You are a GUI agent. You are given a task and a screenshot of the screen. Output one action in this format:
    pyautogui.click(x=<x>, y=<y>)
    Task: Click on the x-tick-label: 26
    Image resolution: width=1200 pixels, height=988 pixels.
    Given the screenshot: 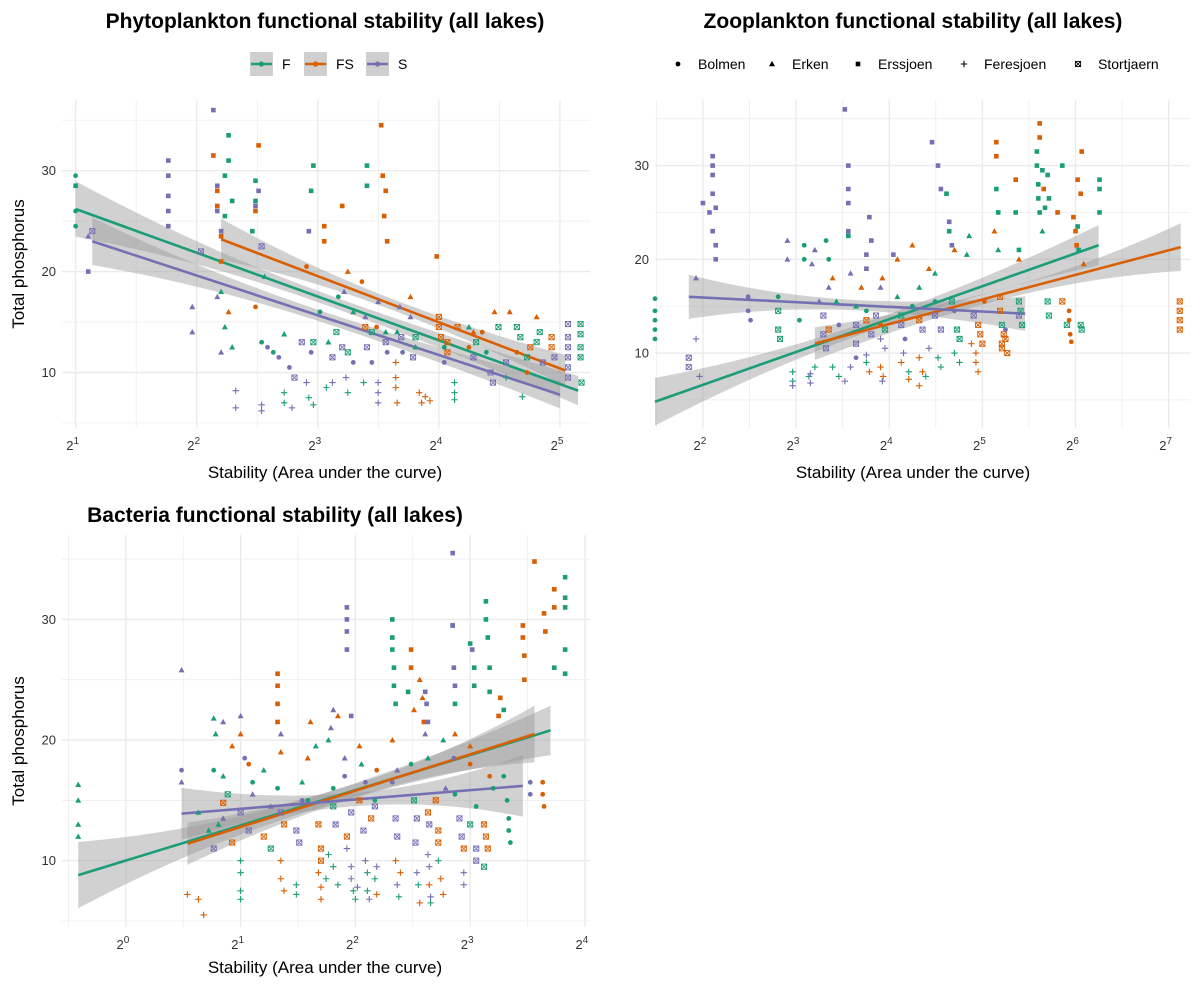 What is the action you would take?
    pyautogui.click(x=1072, y=444)
    